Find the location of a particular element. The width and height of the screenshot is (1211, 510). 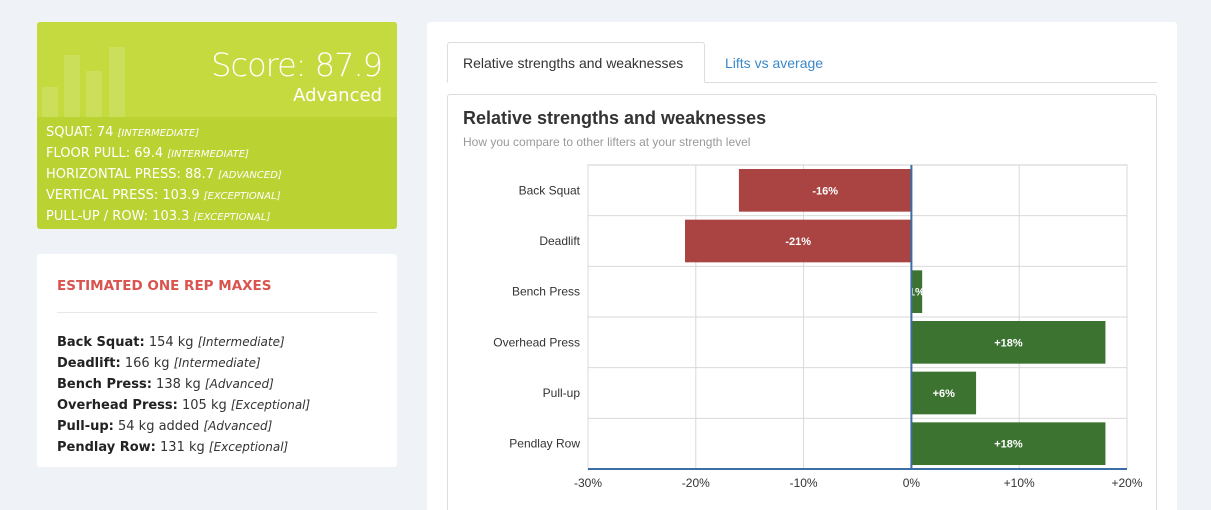

one-rep-max-row: Deadlift: 166 kg [Intermediate] is located at coordinates (183, 363).